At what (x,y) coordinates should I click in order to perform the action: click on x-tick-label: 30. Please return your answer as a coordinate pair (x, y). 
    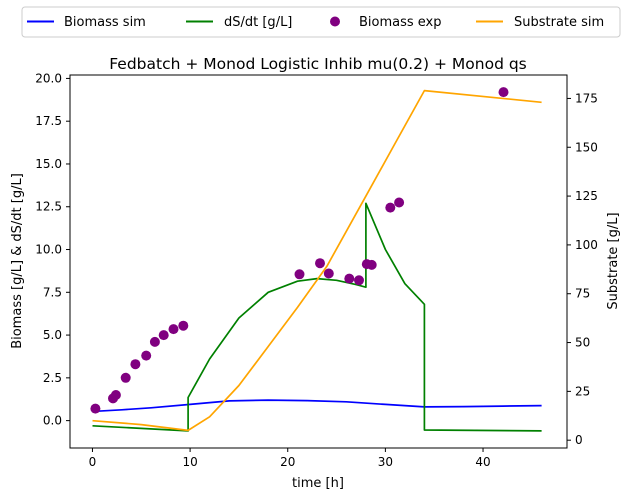
    Looking at the image, I should click on (385, 462).